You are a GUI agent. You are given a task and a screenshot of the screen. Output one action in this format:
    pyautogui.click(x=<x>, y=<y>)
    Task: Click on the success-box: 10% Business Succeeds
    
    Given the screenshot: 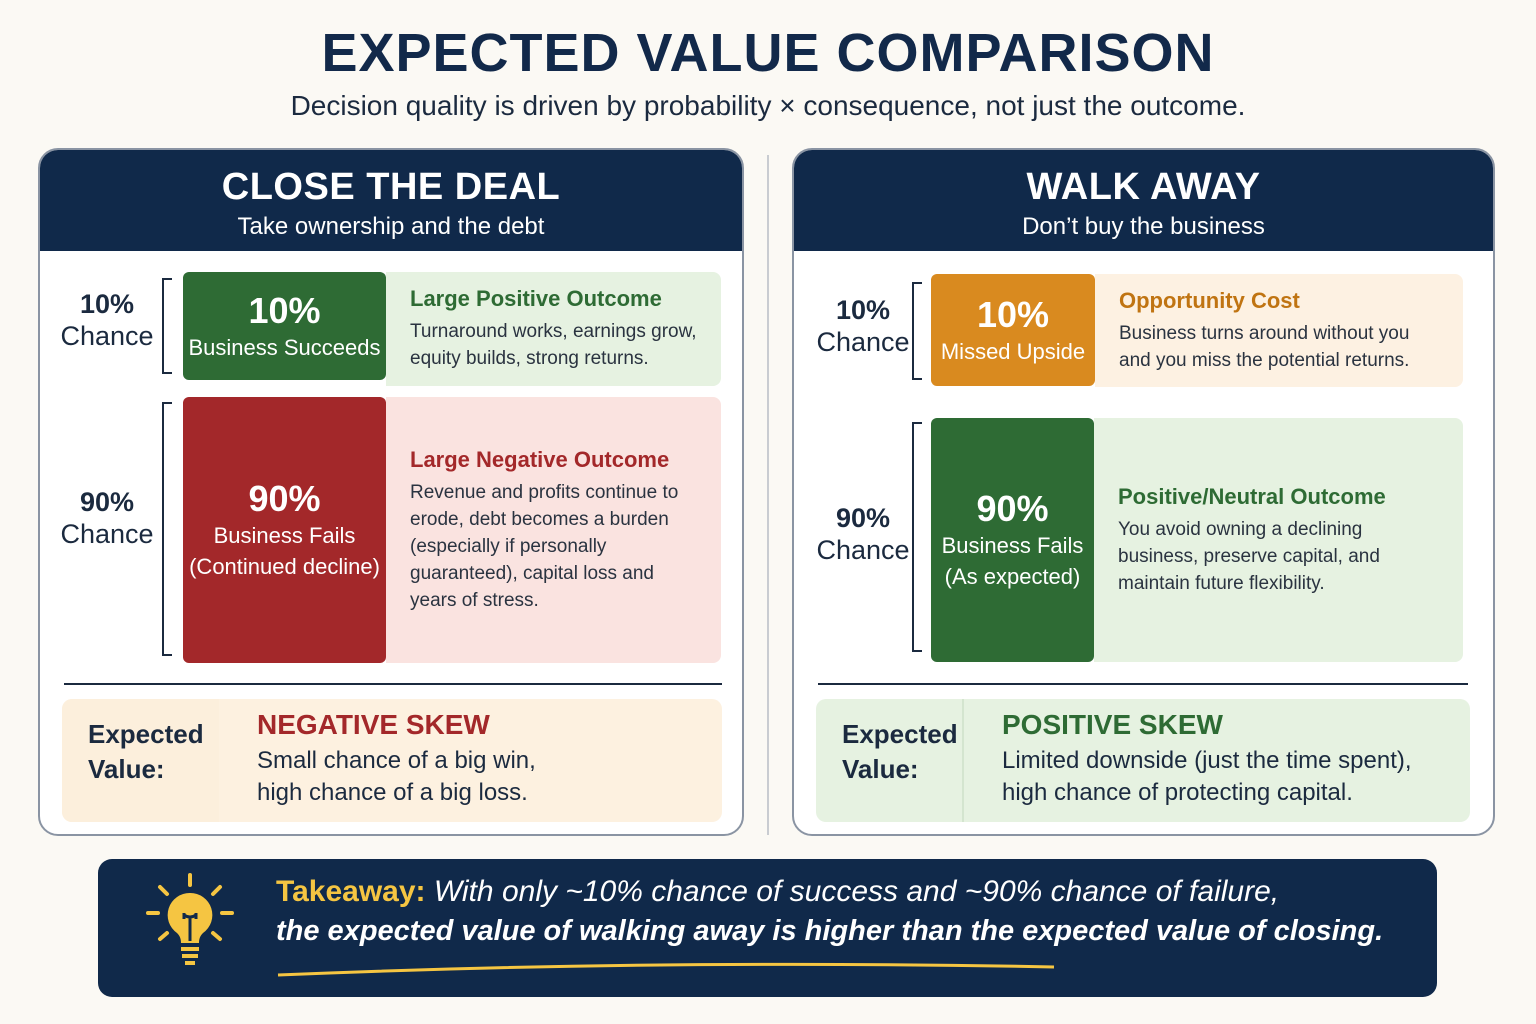 What is the action you would take?
    pyautogui.click(x=284, y=326)
    